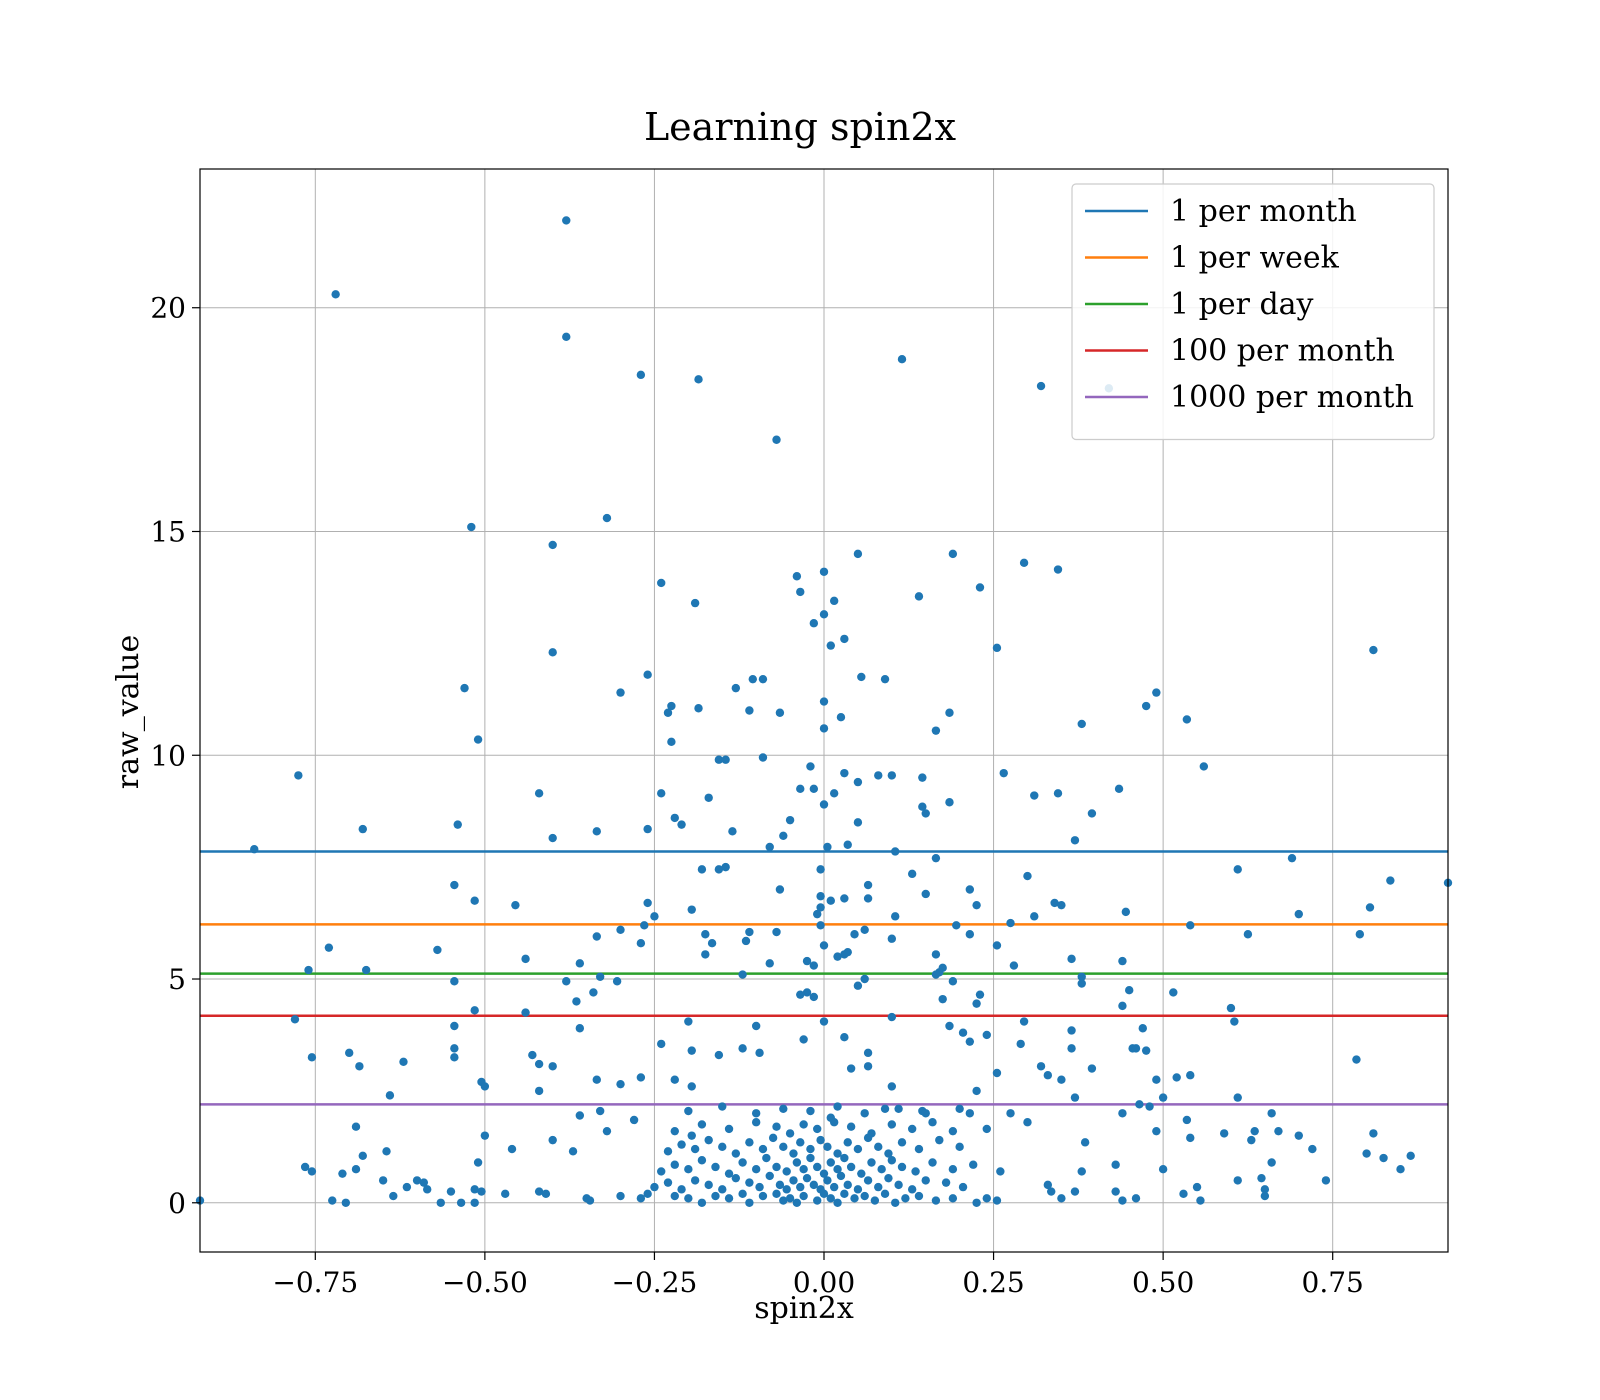 The width and height of the screenshot is (1600, 1400). I want to click on x-tick-label: 0.50, so click(1163, 1282).